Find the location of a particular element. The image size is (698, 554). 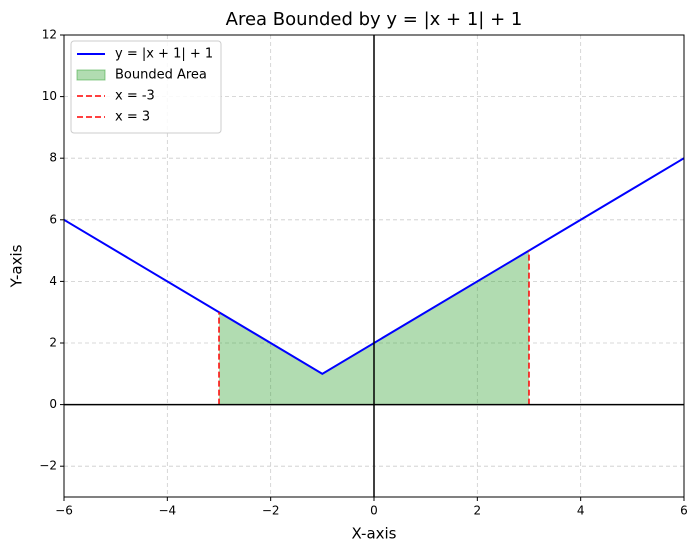

y-tick-label: 0 is located at coordinates (53, 404).